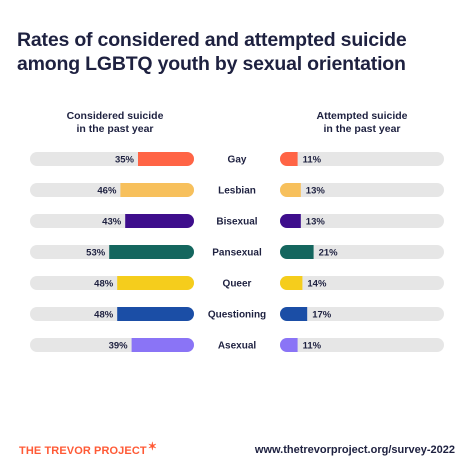 The width and height of the screenshot is (474, 474). Describe the element at coordinates (151, 252) in the screenshot. I see `considered-bar-pansexual` at that location.